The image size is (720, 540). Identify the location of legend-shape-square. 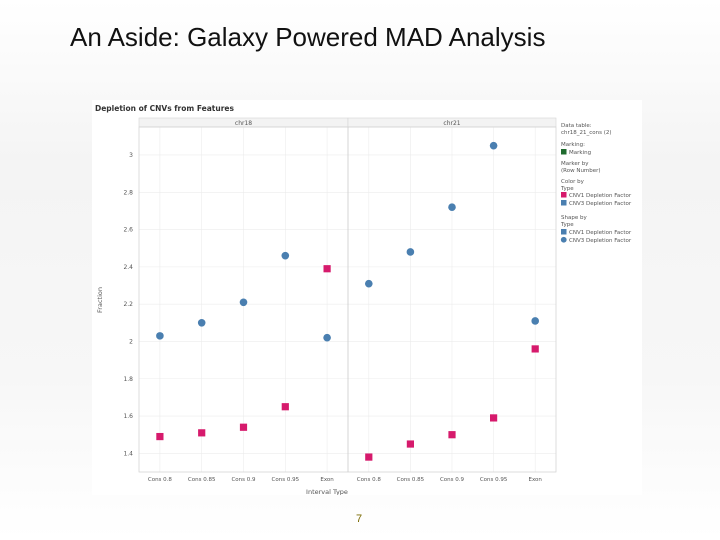
(564, 232).